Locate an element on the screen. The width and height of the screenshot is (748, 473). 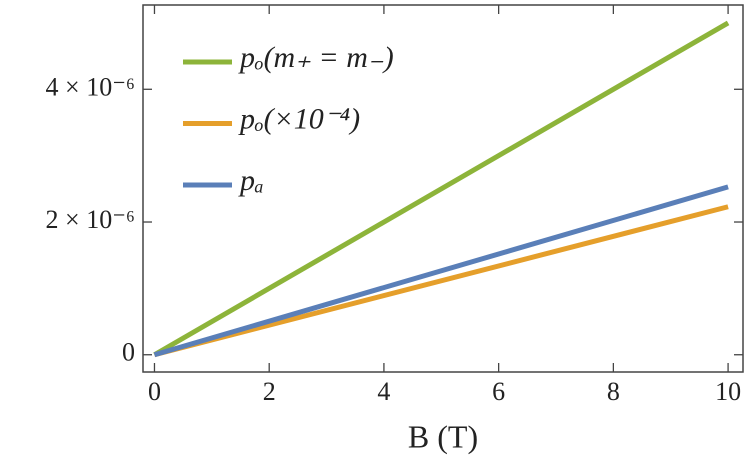
x-tick-label: 2 is located at coordinates (269, 391).